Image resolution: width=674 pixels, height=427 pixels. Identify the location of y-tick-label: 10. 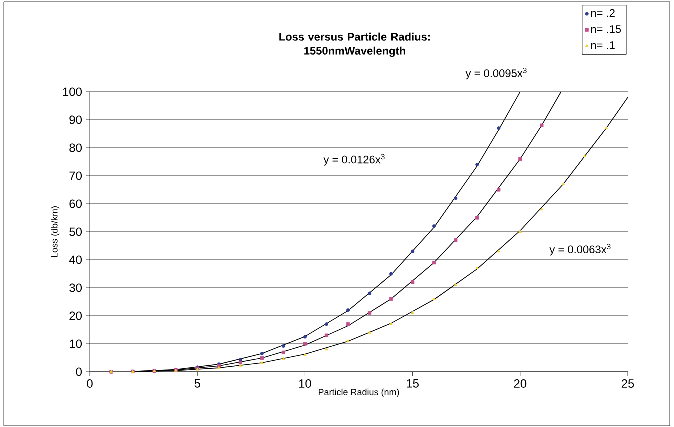
(76, 344).